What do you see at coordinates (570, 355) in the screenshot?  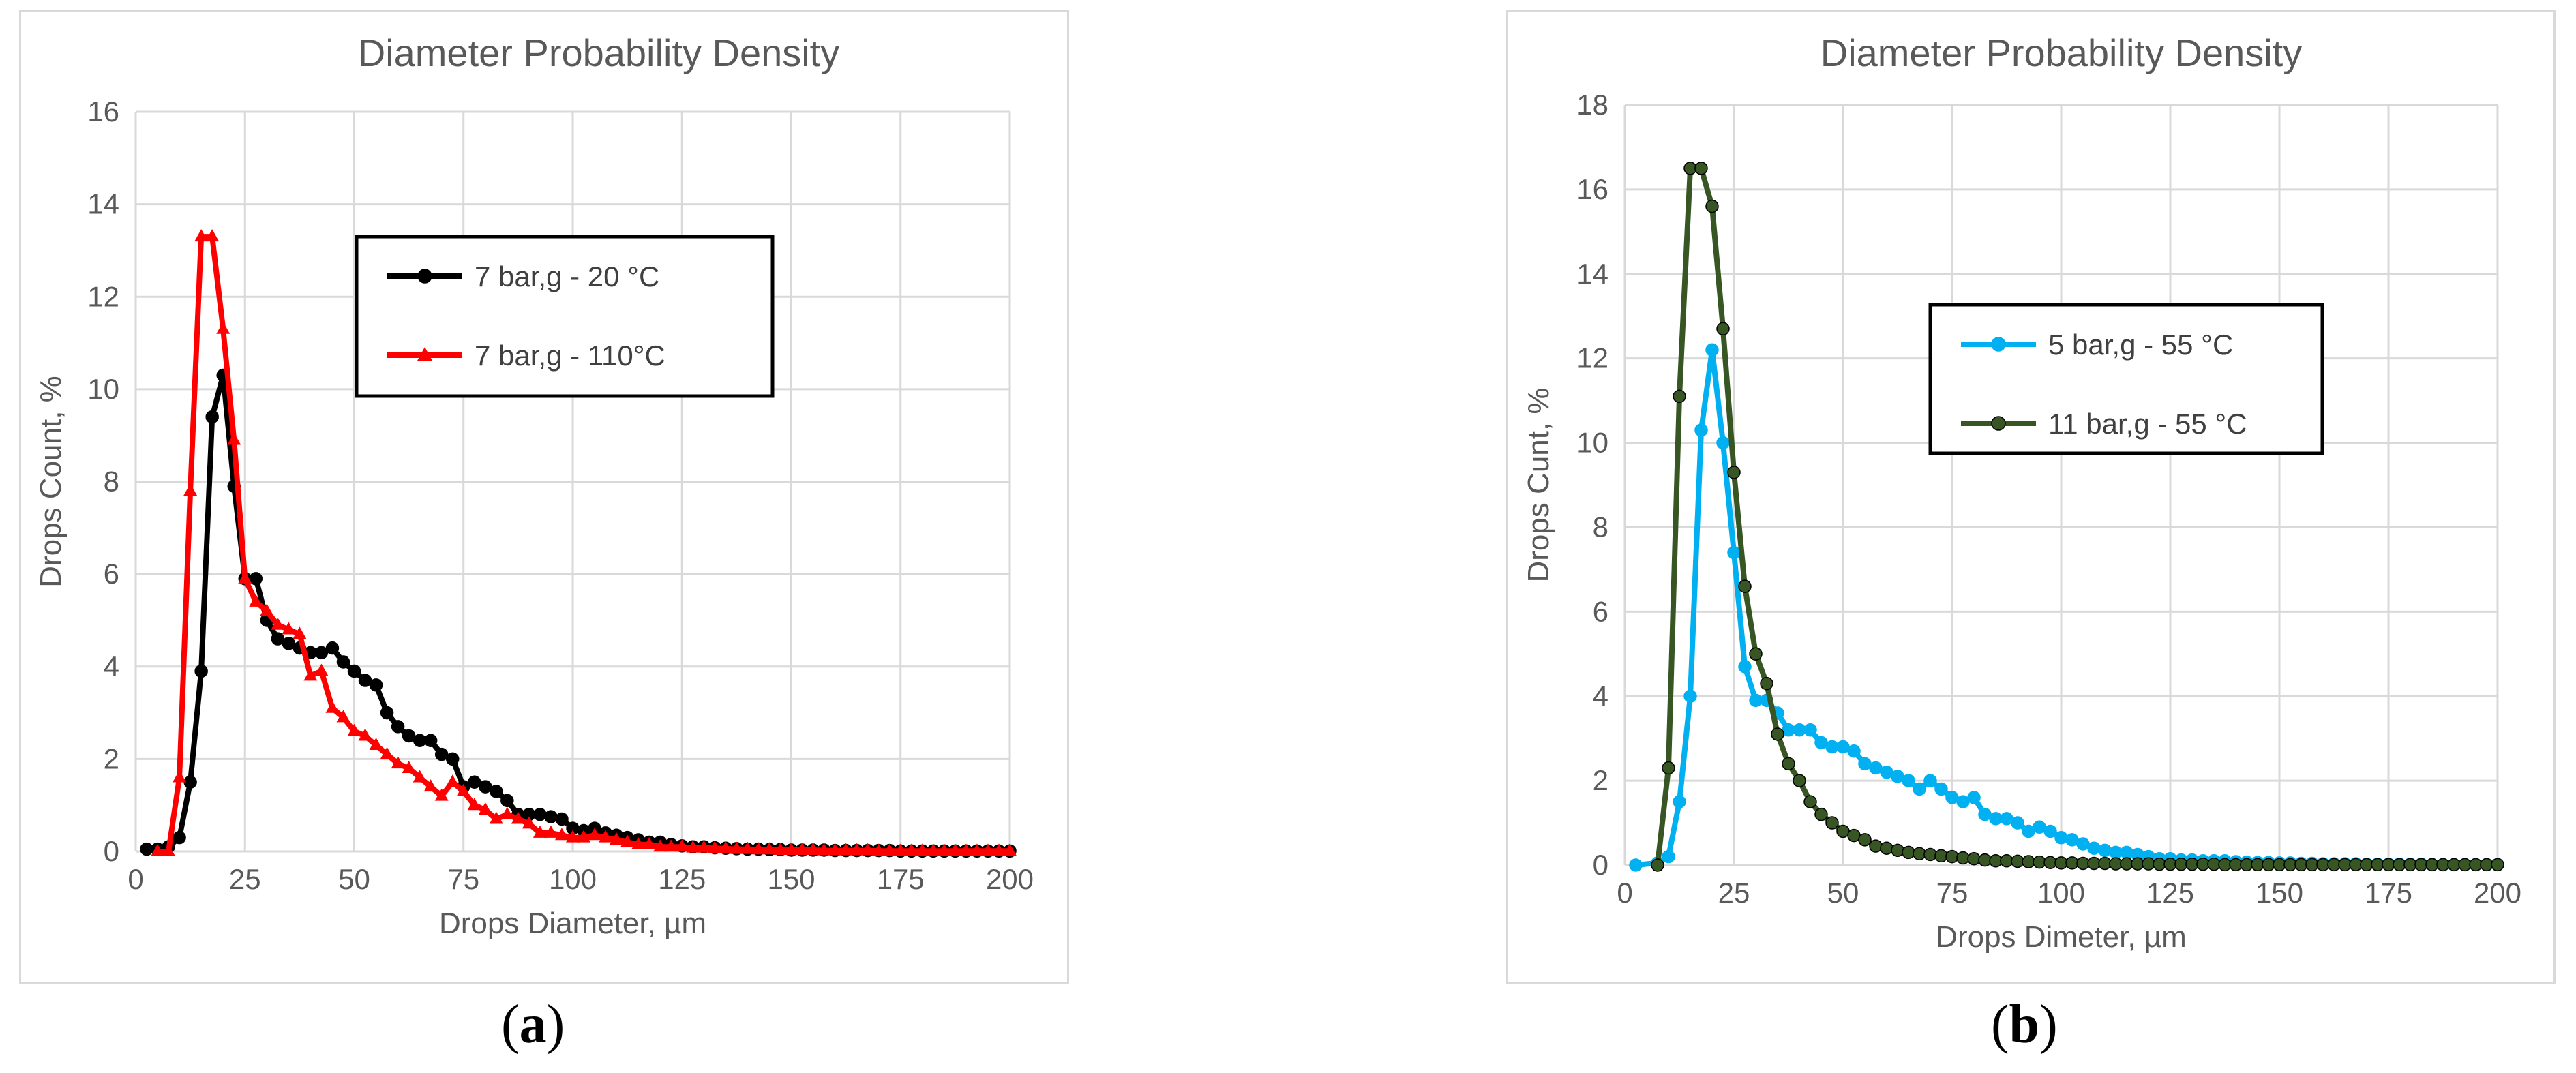 I see `legend-entry-label: 7 bar,g - 110°C` at bounding box center [570, 355].